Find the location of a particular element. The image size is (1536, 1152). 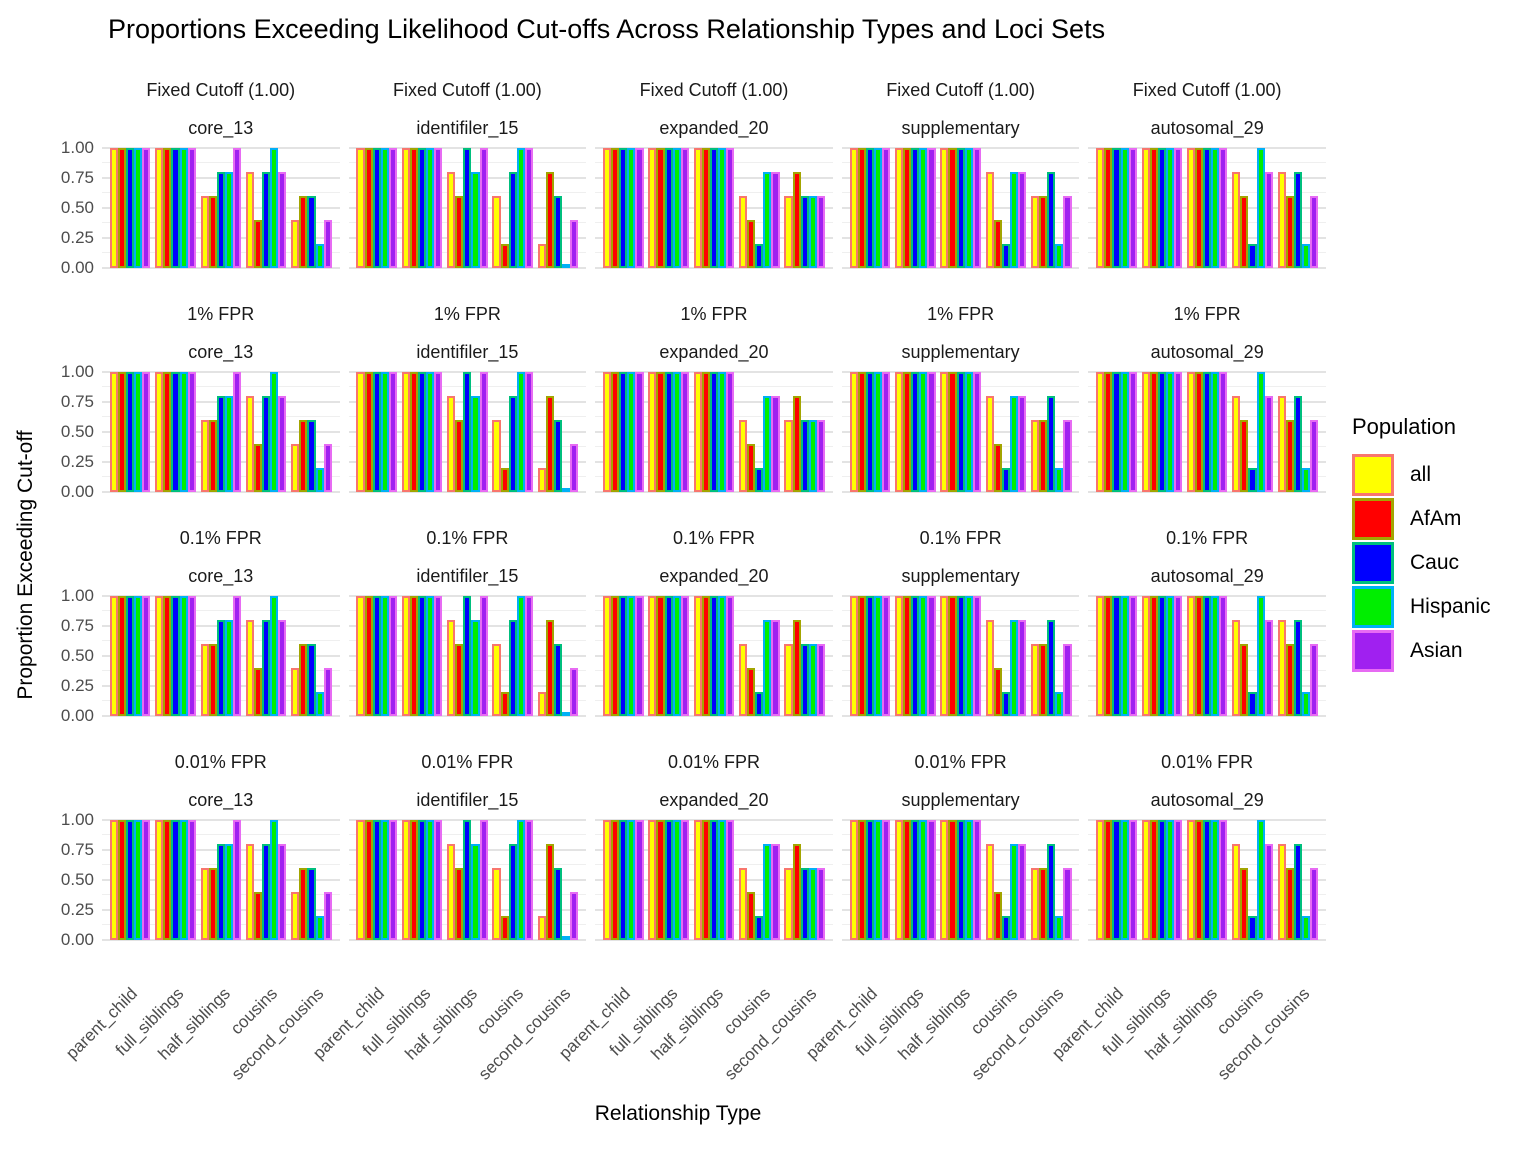

legend-swatch-all is located at coordinates (1373, 475).